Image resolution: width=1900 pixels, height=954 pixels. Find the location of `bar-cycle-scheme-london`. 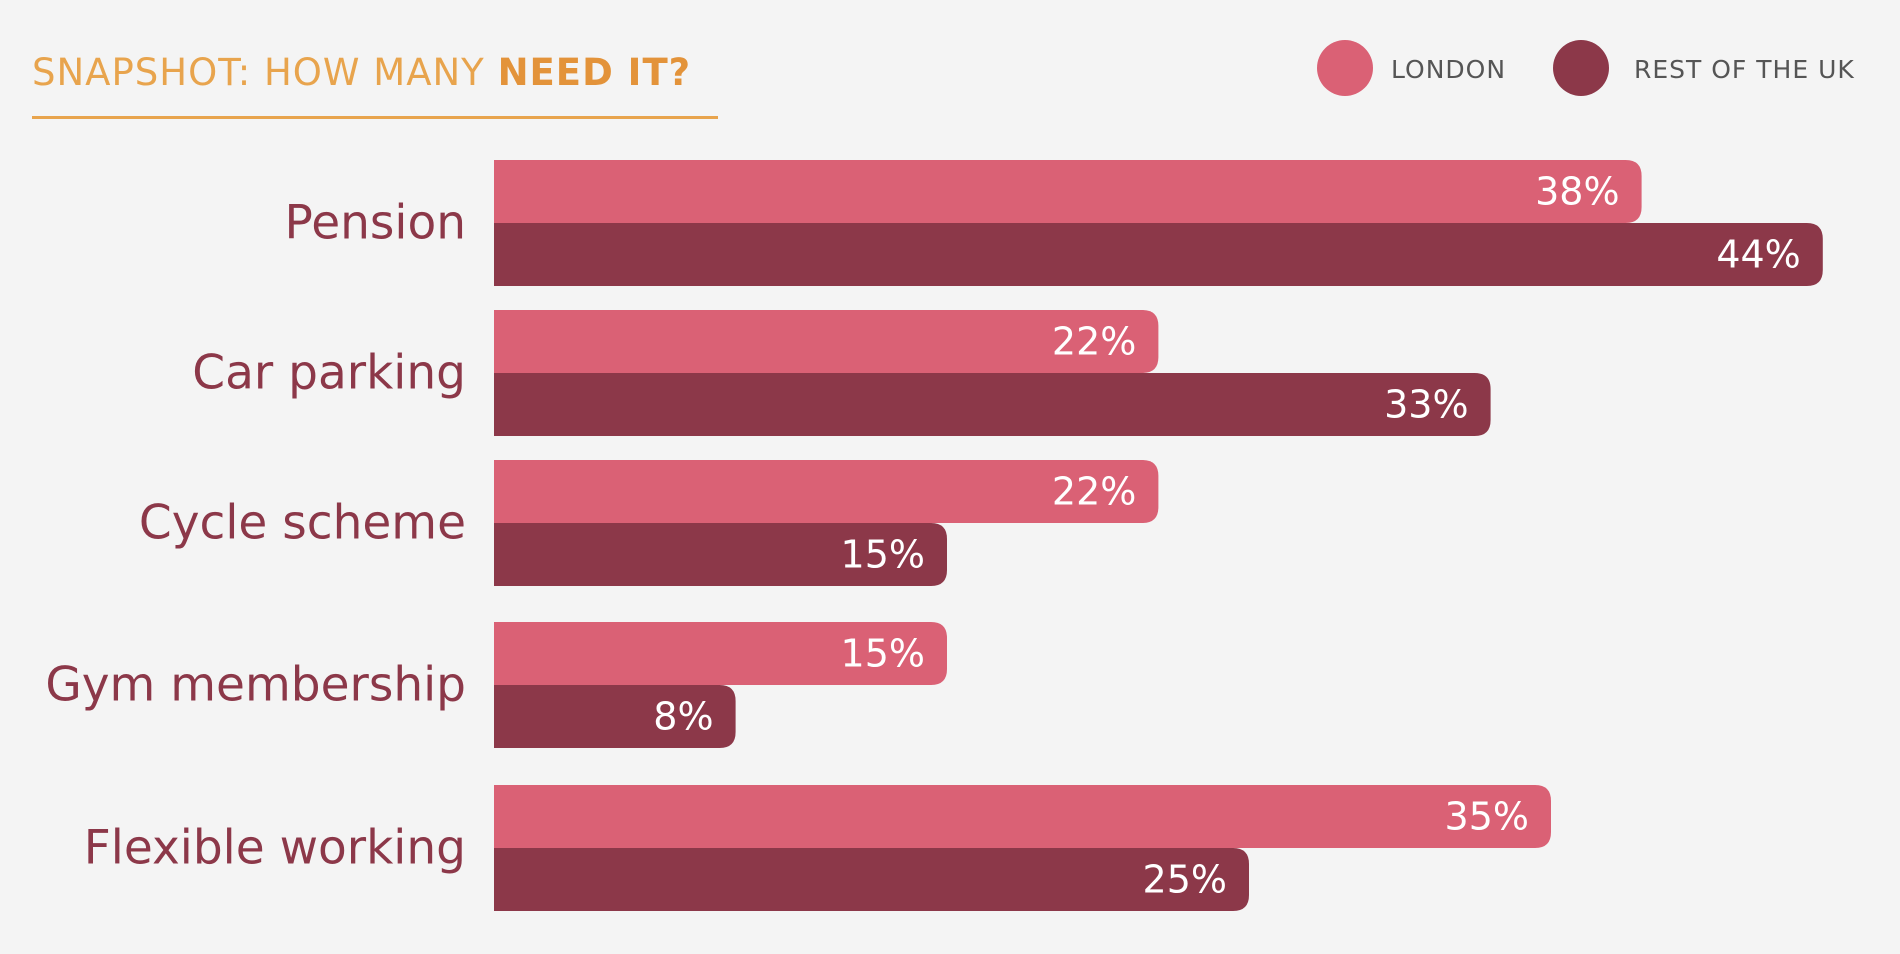

bar-cycle-scheme-london is located at coordinates (826, 491).